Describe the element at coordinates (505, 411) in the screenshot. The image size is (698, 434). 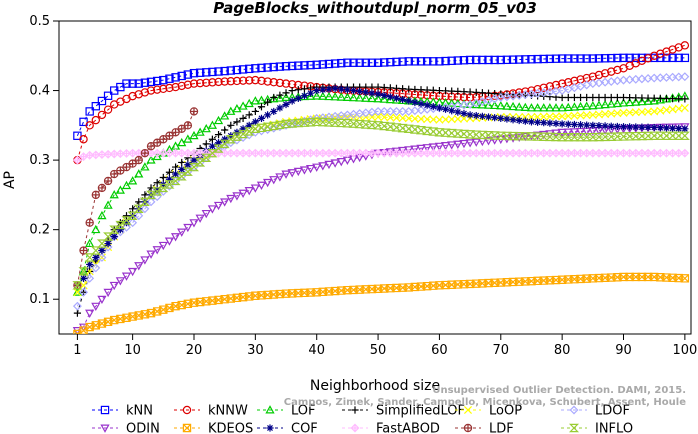
I see `legend-label: LoOP` at that location.